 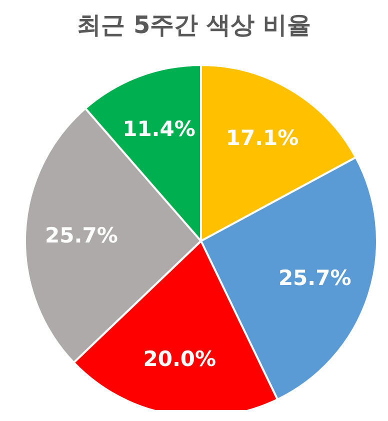 I want to click on data-label: 17.1%, so click(x=262, y=138).